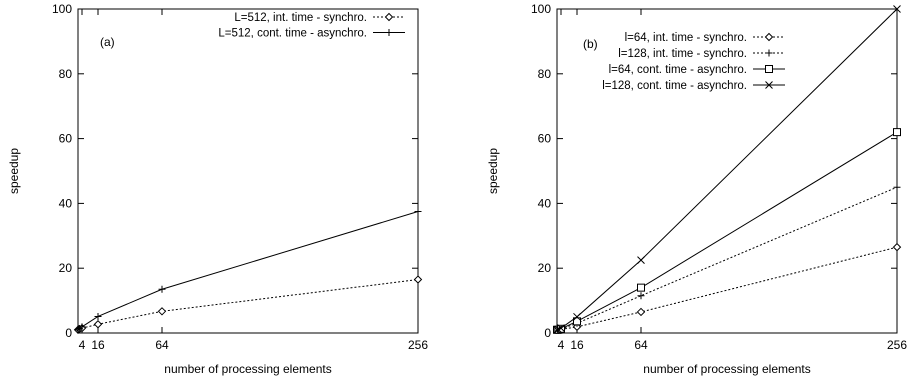 The image size is (907, 379). Describe the element at coordinates (300, 18) in the screenshot. I see `legend-label: L=512, int. time - synchro.` at that location.